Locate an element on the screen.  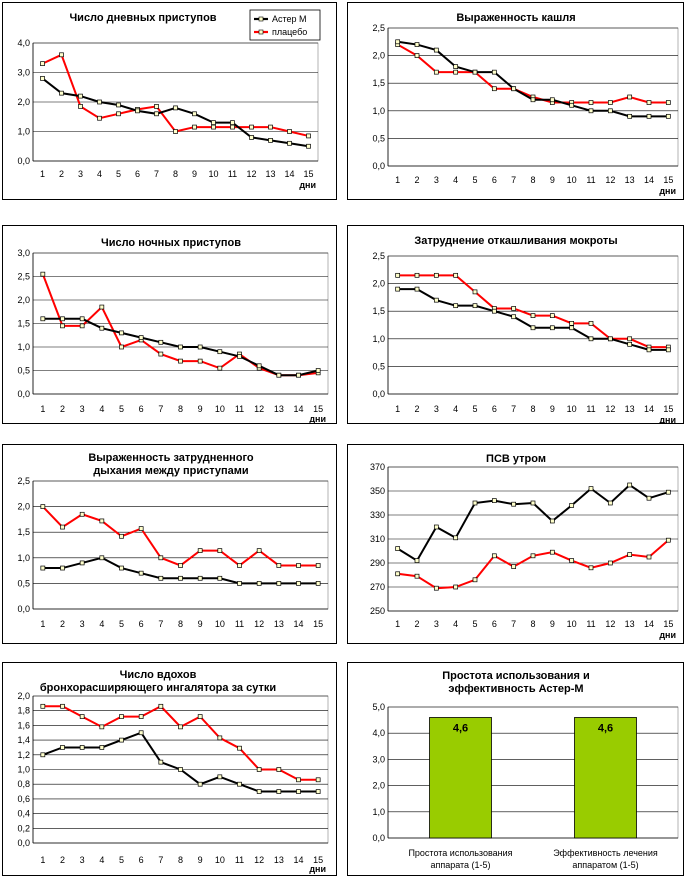
y-tick-label: 2,0 is located at coordinates (23, 102).